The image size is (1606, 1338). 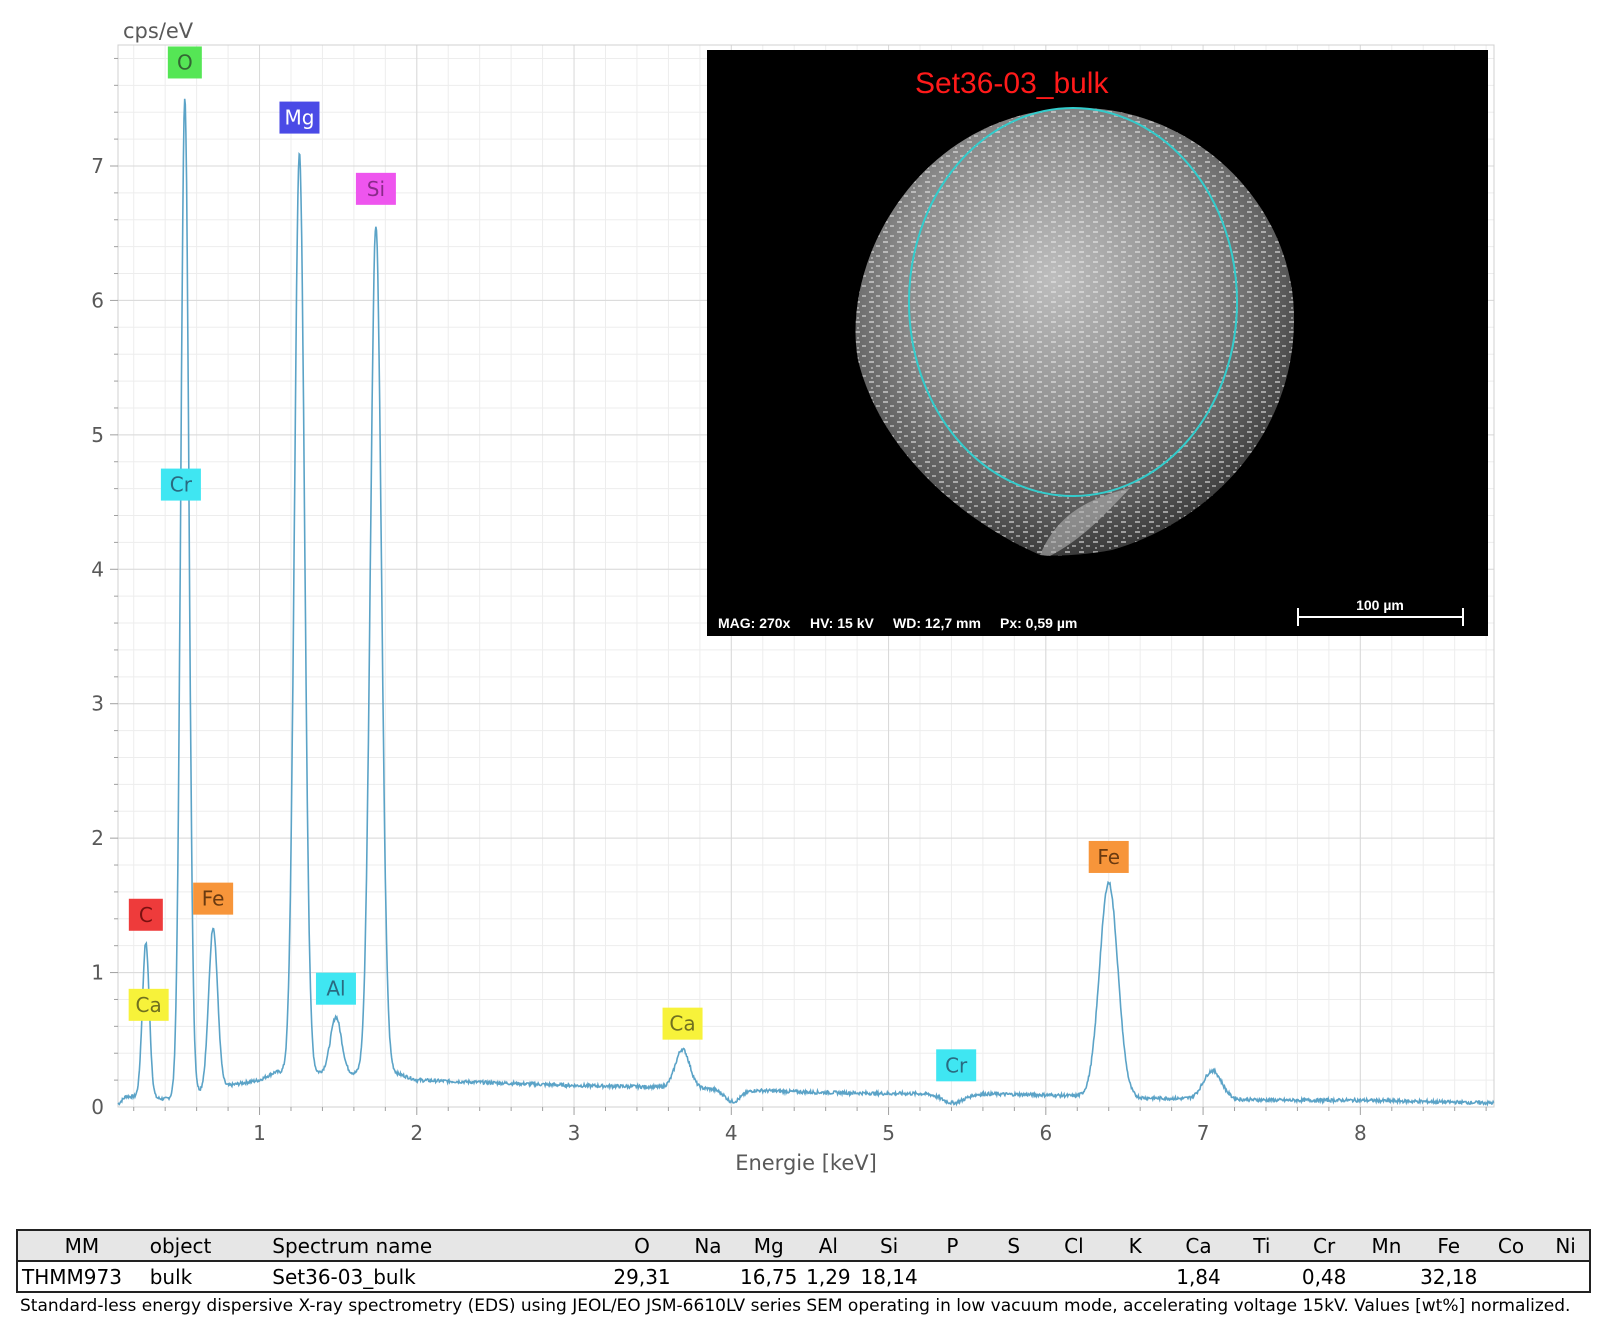 What do you see at coordinates (952, 1245) in the screenshot?
I see `table-header-cell: P` at bounding box center [952, 1245].